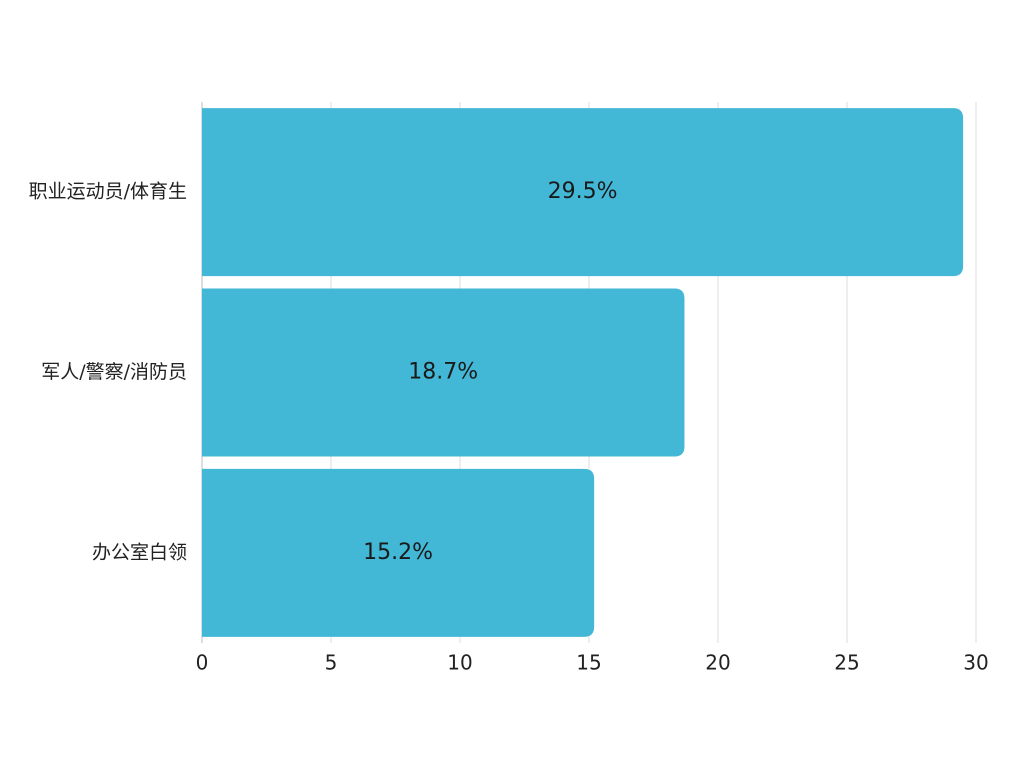  What do you see at coordinates (459, 663) in the screenshot?
I see `x-tick-label: 10` at bounding box center [459, 663].